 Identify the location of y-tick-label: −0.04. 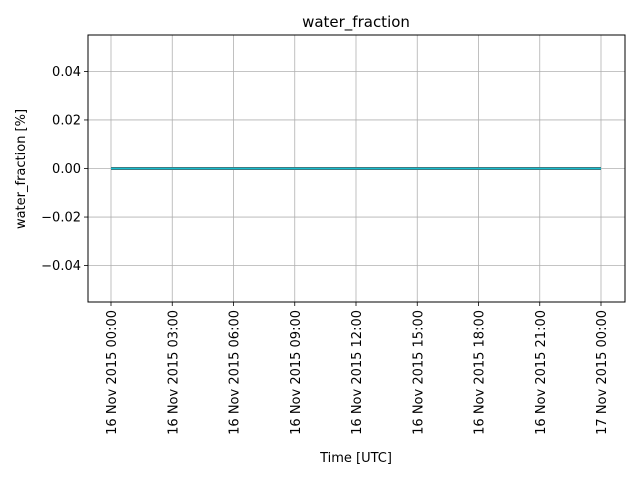
(61, 266).